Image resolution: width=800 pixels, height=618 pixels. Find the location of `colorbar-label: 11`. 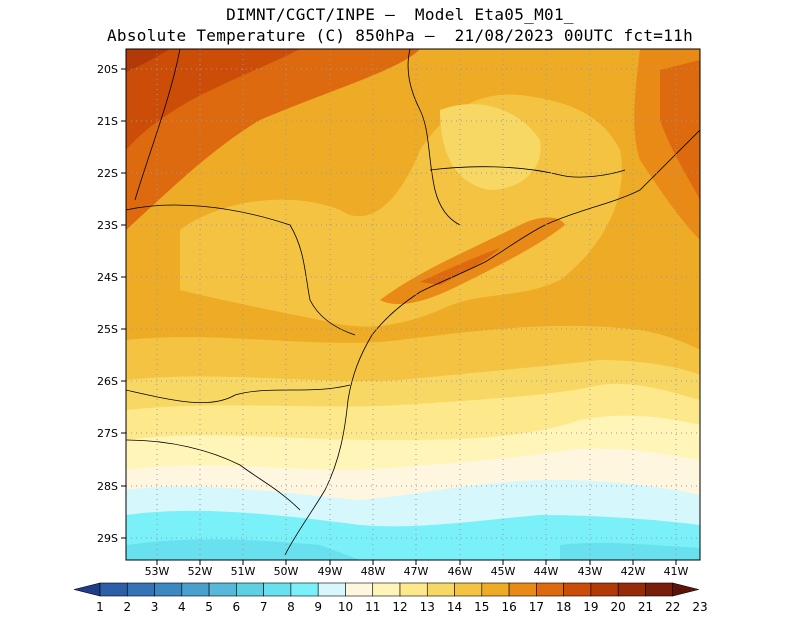

colorbar-label: 11 is located at coordinates (372, 607).